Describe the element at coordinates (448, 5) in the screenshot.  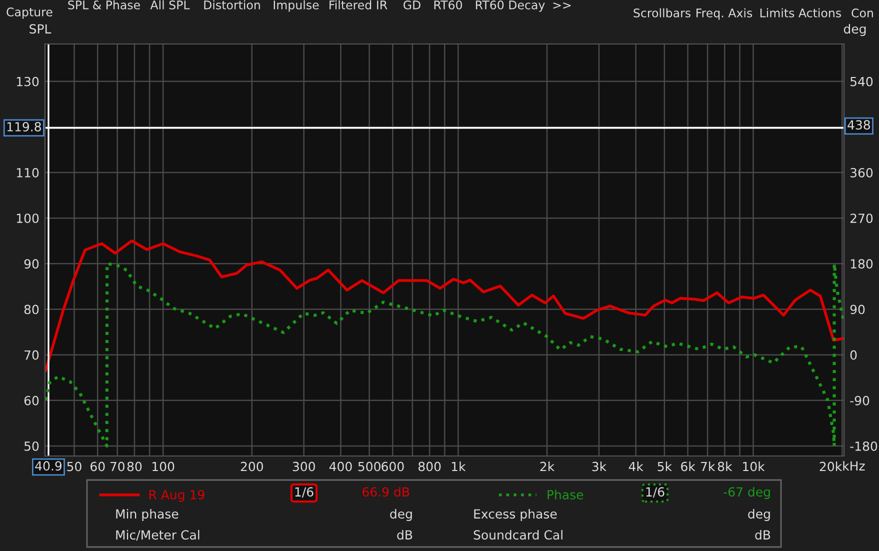
I see `text: RT60` at that location.